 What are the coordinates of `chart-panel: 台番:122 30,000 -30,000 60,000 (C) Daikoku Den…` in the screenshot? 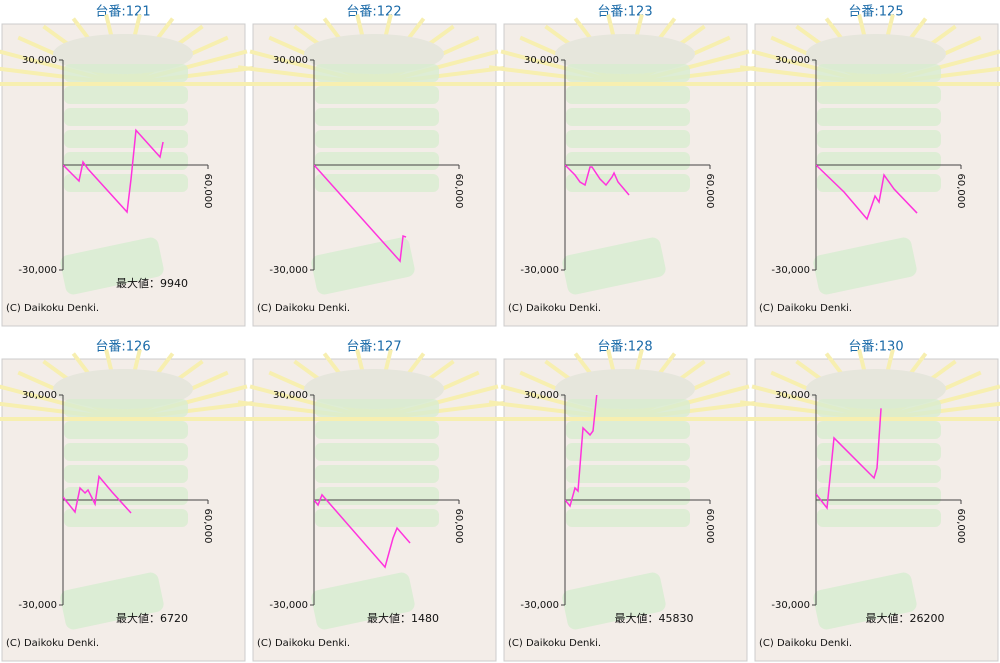 It's located at (374, 166).